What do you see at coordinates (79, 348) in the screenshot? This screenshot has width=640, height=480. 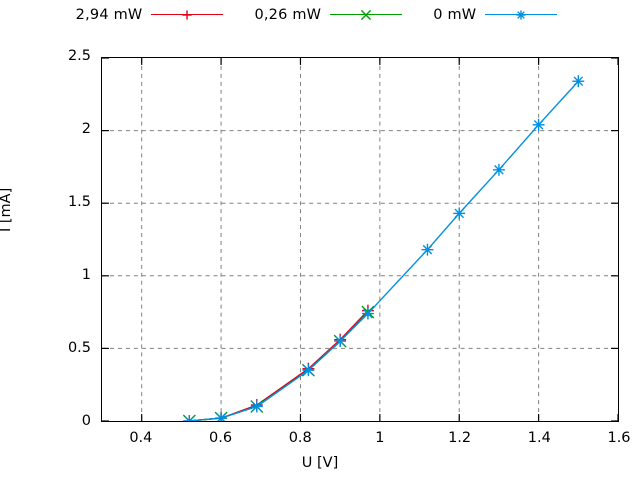 I see `y-tick-label: 0.5` at bounding box center [79, 348].